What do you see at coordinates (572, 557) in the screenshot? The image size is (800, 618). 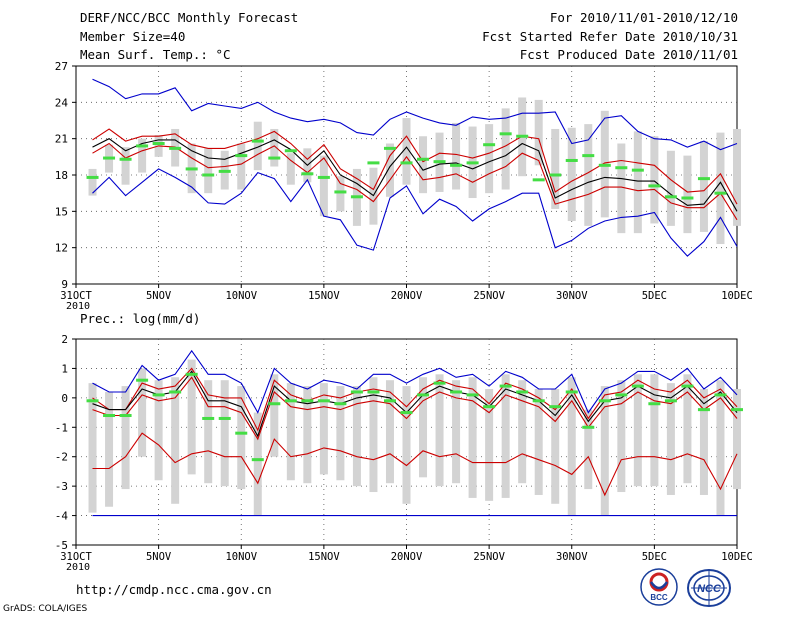 I see `prec-x-tick-label: 30NOV` at bounding box center [572, 557].